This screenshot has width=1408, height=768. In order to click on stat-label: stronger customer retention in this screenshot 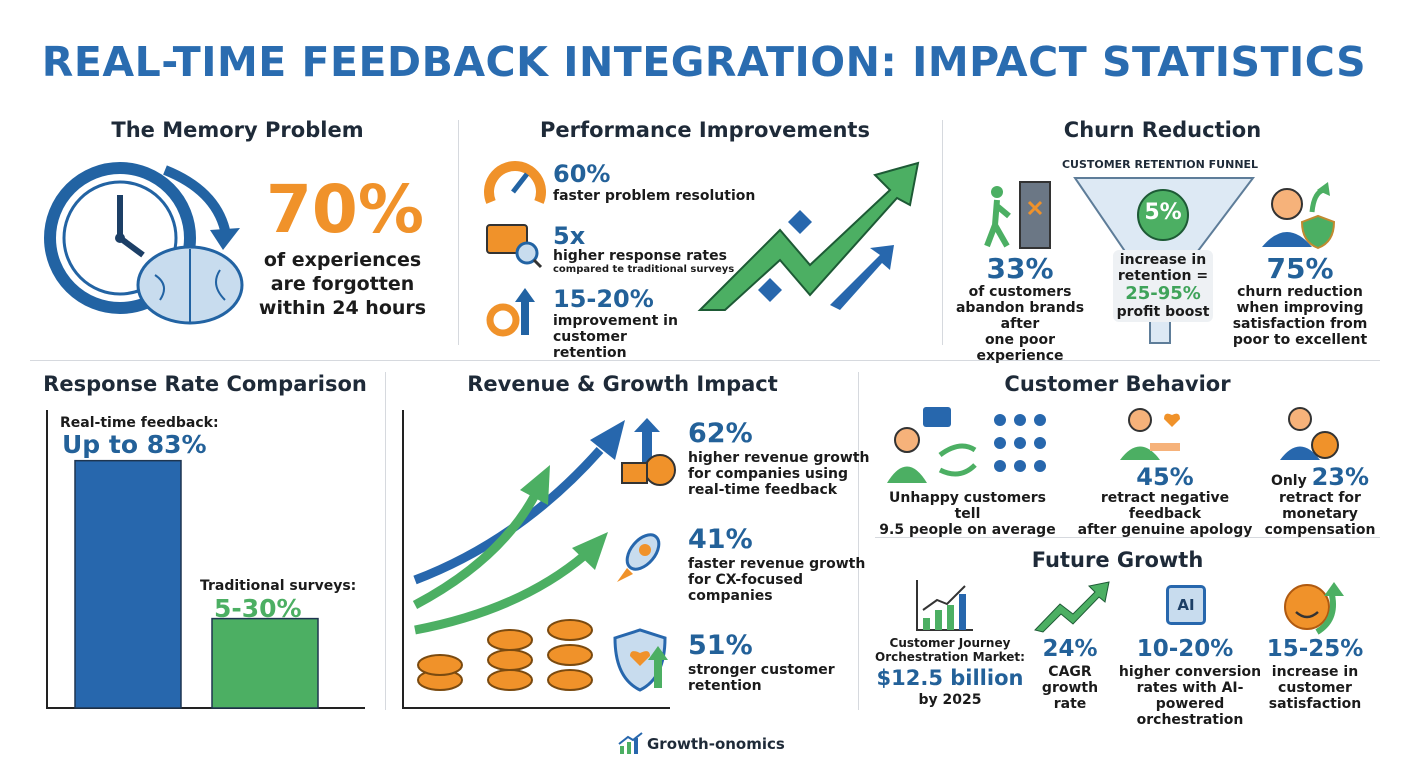, I will do `click(761, 678)`.